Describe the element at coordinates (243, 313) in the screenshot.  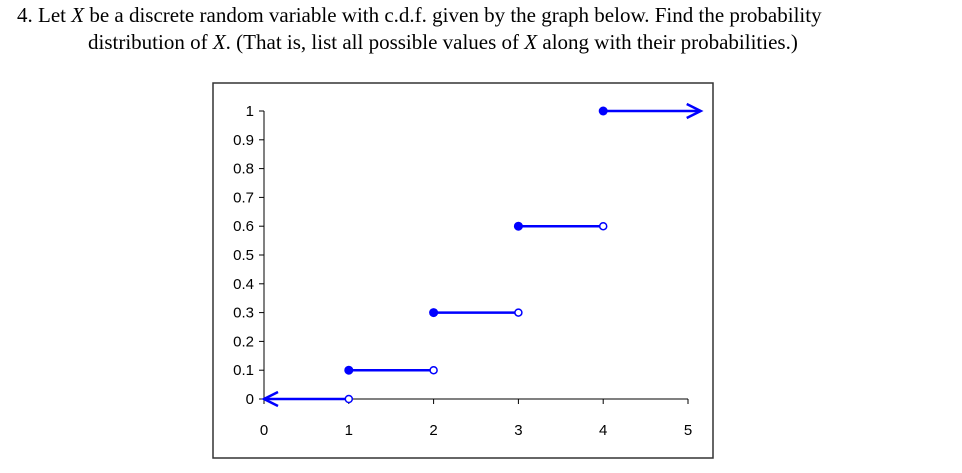
I see `y-tick-label: 0.3` at that location.